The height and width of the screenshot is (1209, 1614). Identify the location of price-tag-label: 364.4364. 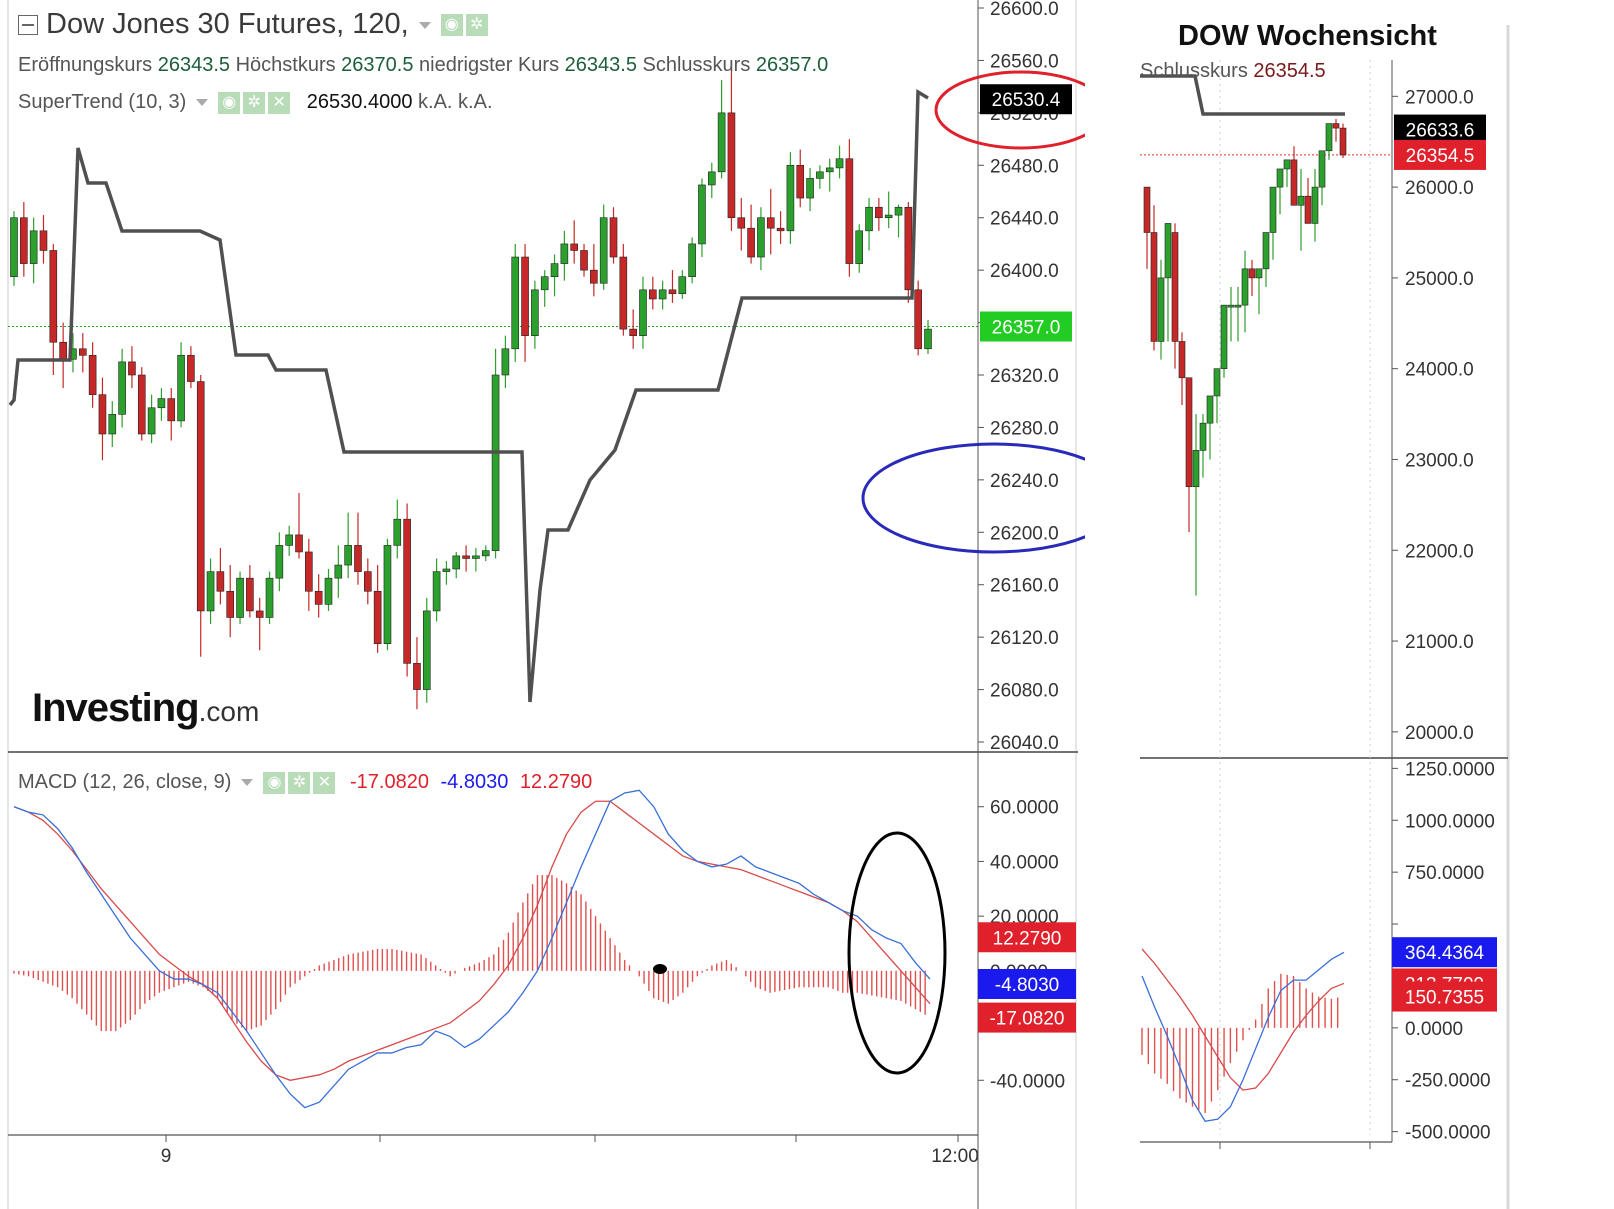
(1445, 953).